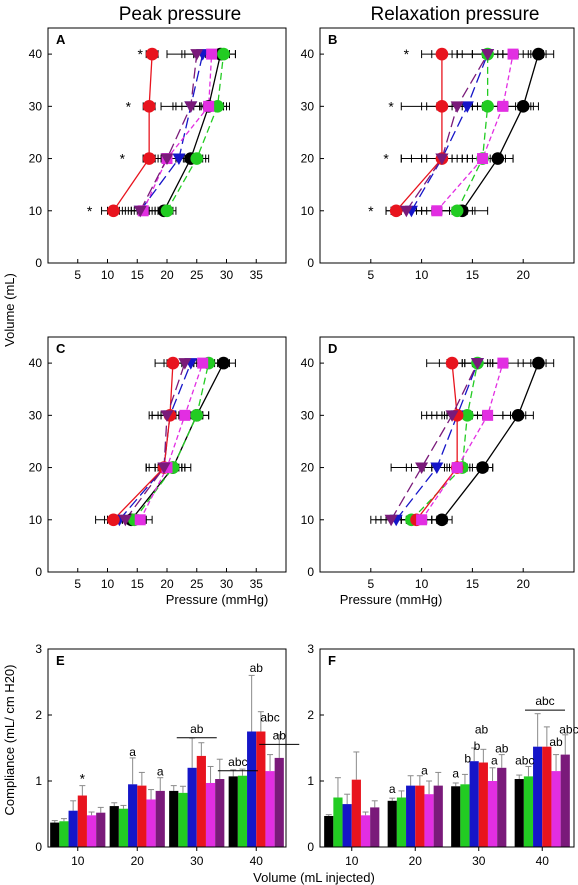 This screenshot has width=578, height=885. I want to click on panel-label: D, so click(332, 348).